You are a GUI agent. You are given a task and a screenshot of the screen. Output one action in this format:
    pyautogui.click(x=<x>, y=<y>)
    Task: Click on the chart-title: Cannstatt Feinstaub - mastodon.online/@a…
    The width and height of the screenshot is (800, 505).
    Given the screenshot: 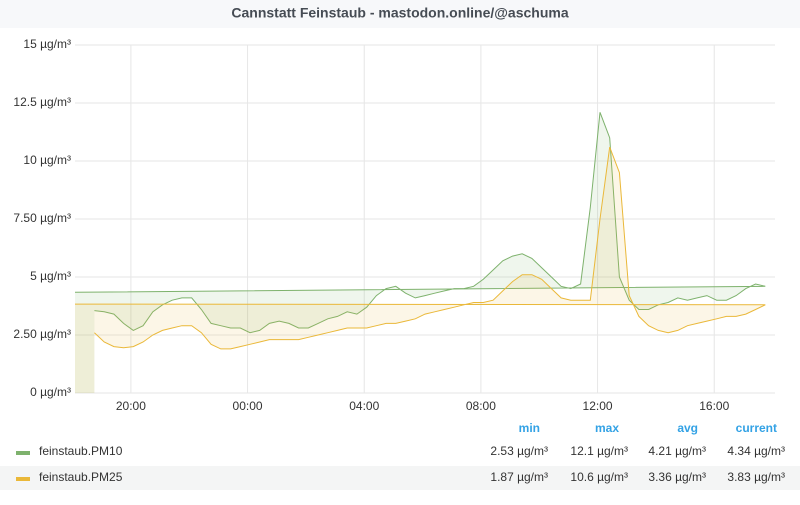 What is the action you would take?
    pyautogui.click(x=399, y=13)
    